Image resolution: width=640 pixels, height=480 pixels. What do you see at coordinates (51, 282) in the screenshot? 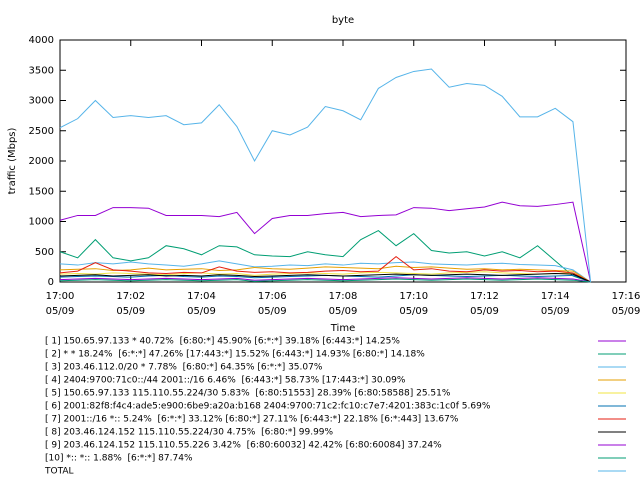
I see `y-tick-label: 0` at bounding box center [51, 282].